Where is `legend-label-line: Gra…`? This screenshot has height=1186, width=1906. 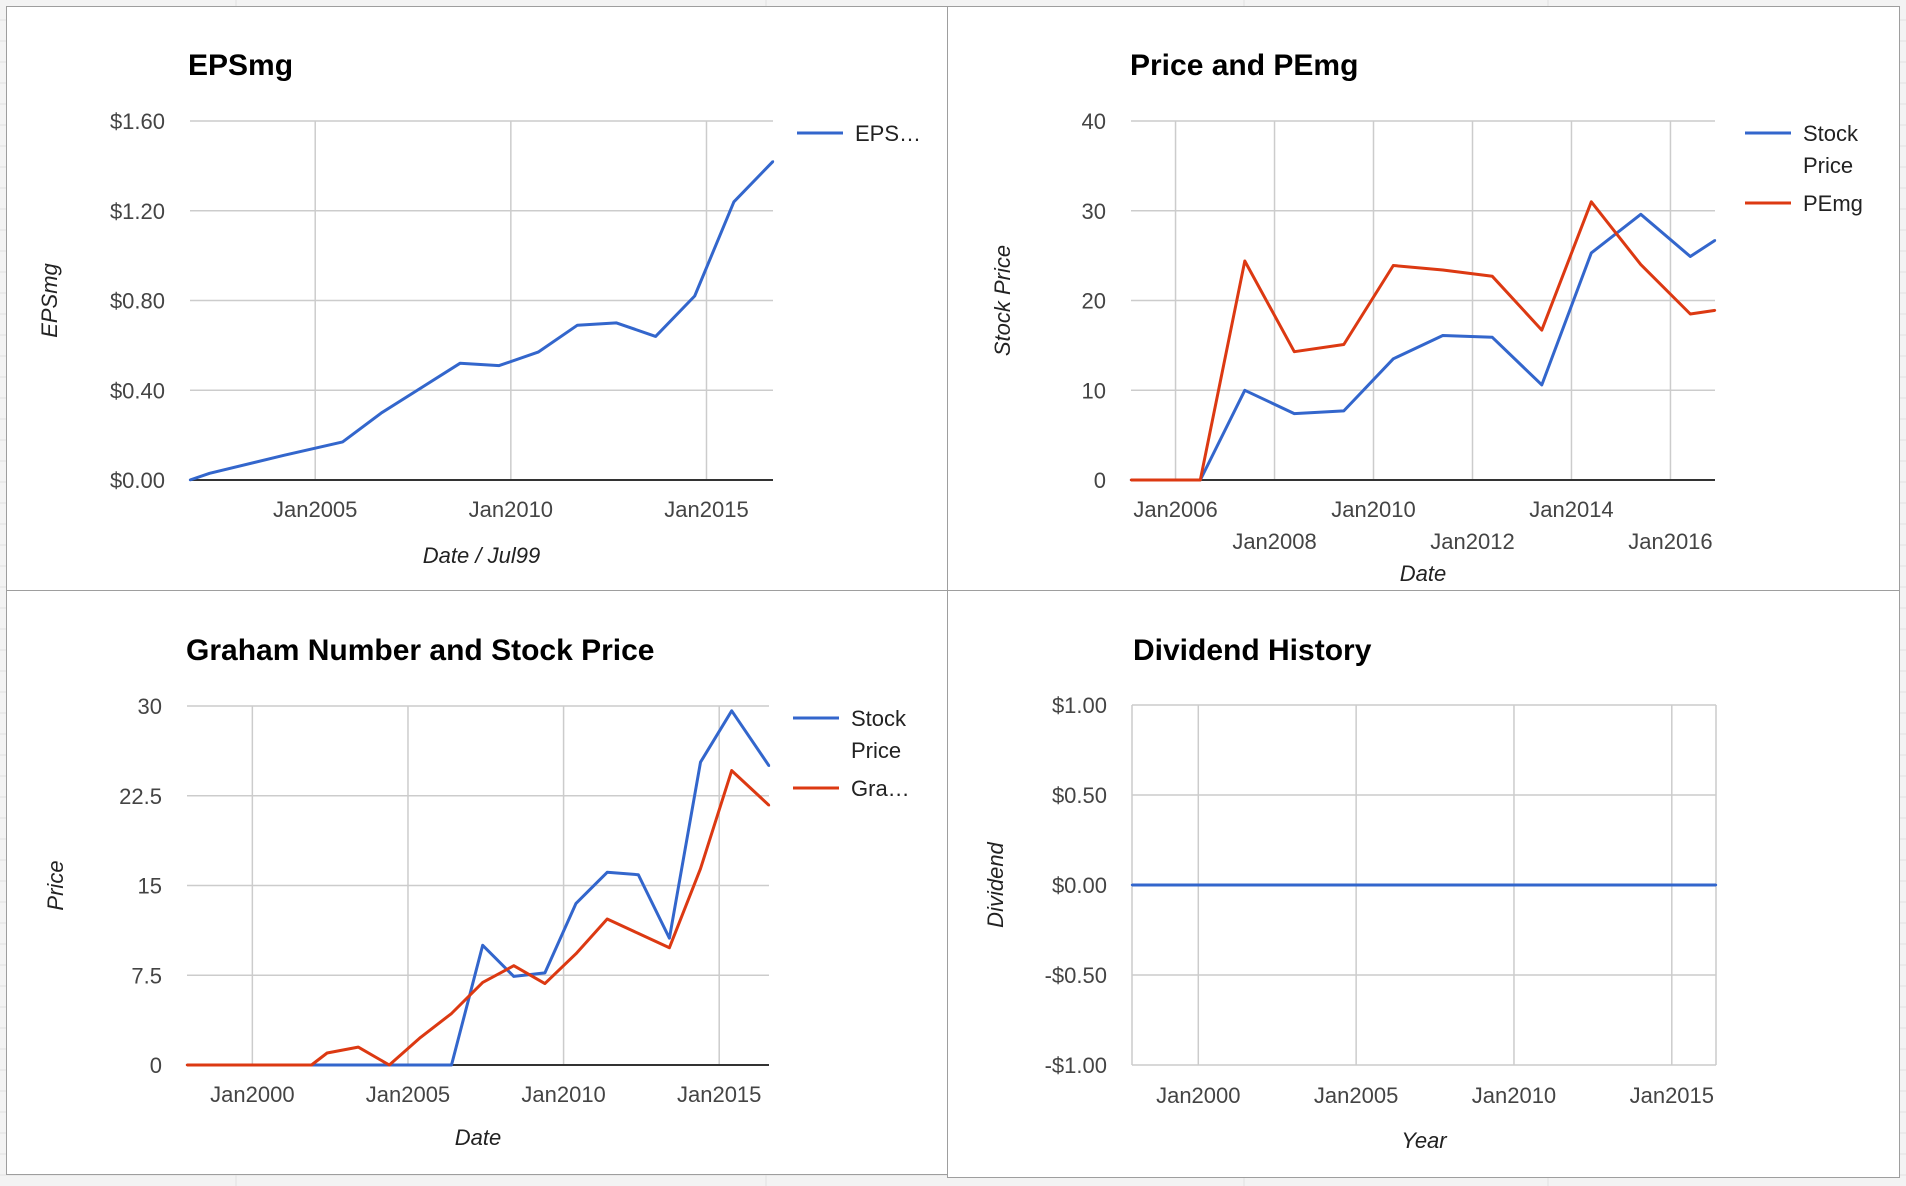 legend-label-line: Gra… is located at coordinates (880, 788).